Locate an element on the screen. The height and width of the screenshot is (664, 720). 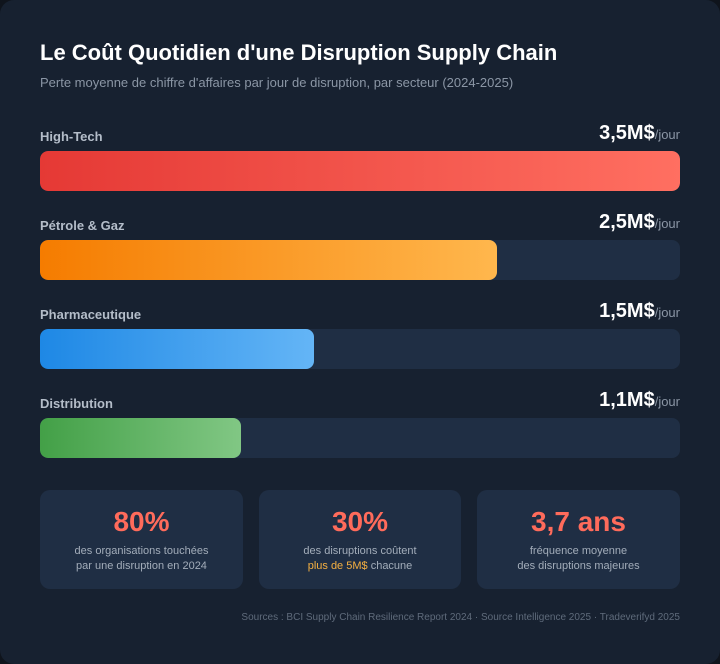
category-label: High-Tech is located at coordinates (71, 136).